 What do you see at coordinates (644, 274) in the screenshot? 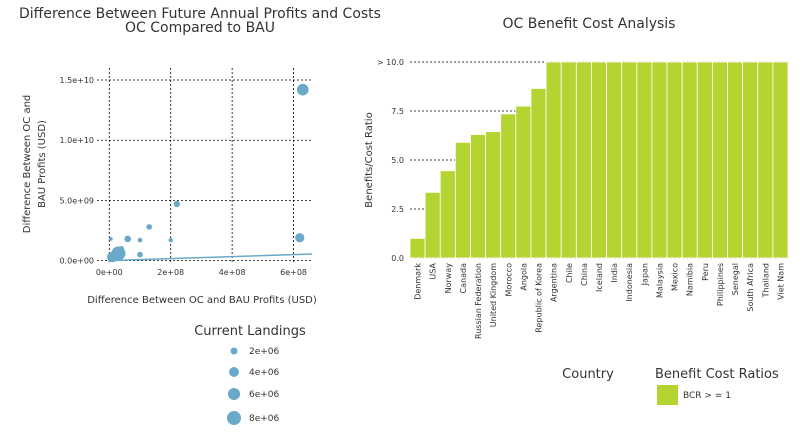
I see `bar-x-tick-label: Japan` at bounding box center [644, 274].